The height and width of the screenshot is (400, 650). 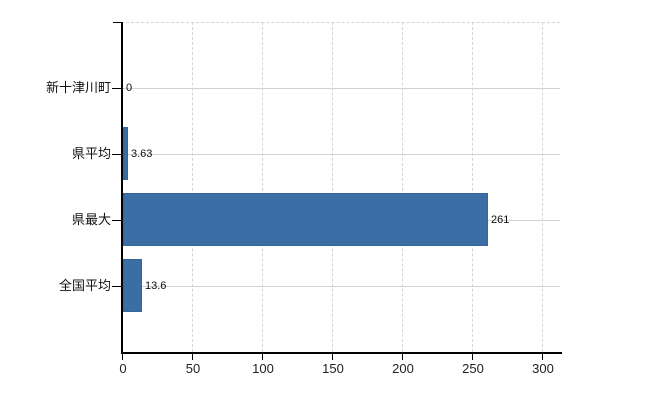 What do you see at coordinates (341, 353) in the screenshot?
I see `x-axis` at bounding box center [341, 353].